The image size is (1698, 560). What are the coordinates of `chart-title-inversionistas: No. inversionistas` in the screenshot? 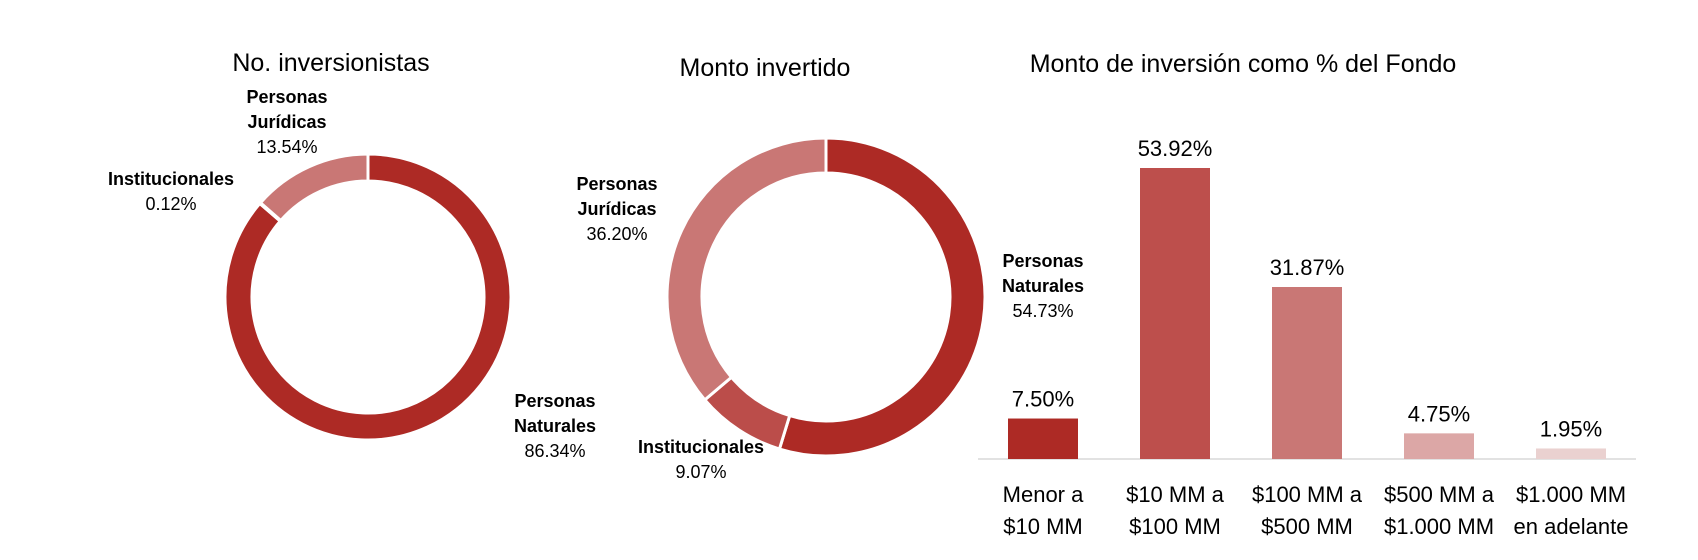 It's located at (330, 63).